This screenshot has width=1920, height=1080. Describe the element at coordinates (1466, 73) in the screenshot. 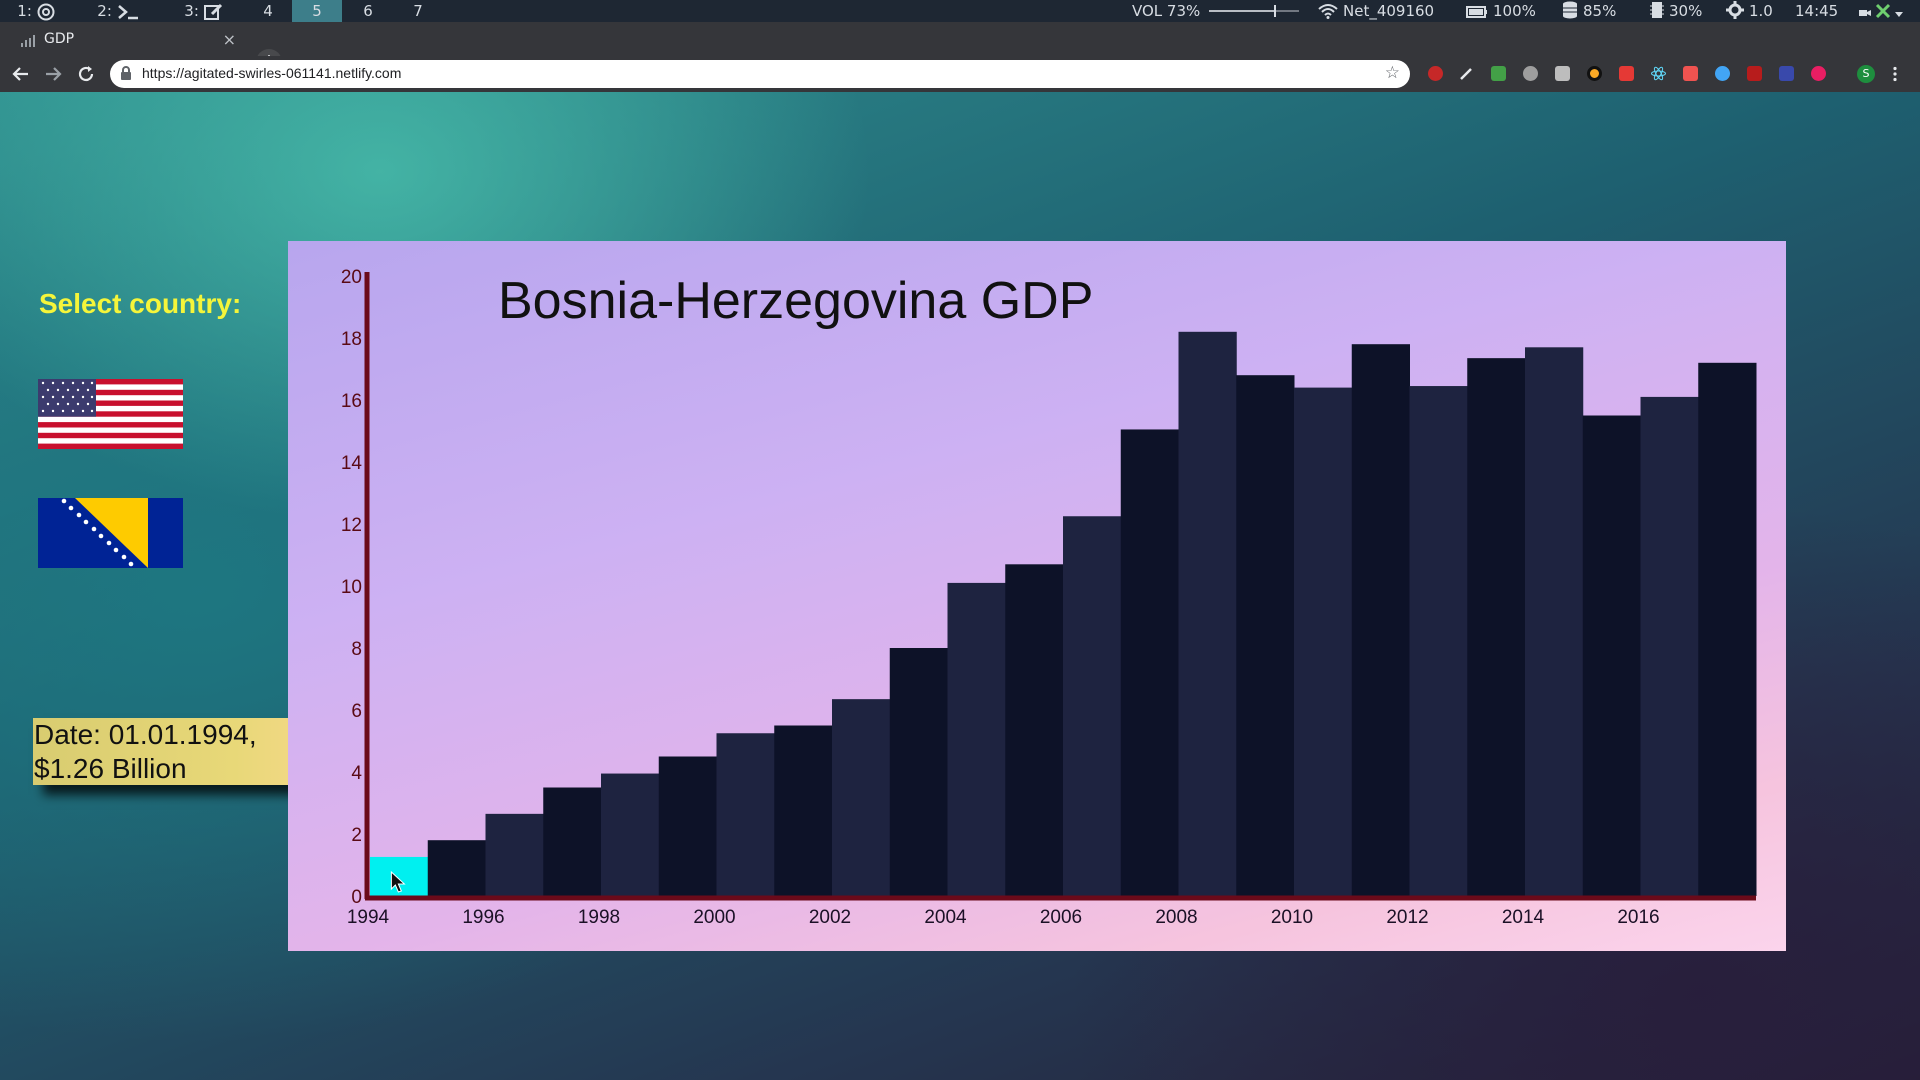

I see `pen-extension-icon` at that location.